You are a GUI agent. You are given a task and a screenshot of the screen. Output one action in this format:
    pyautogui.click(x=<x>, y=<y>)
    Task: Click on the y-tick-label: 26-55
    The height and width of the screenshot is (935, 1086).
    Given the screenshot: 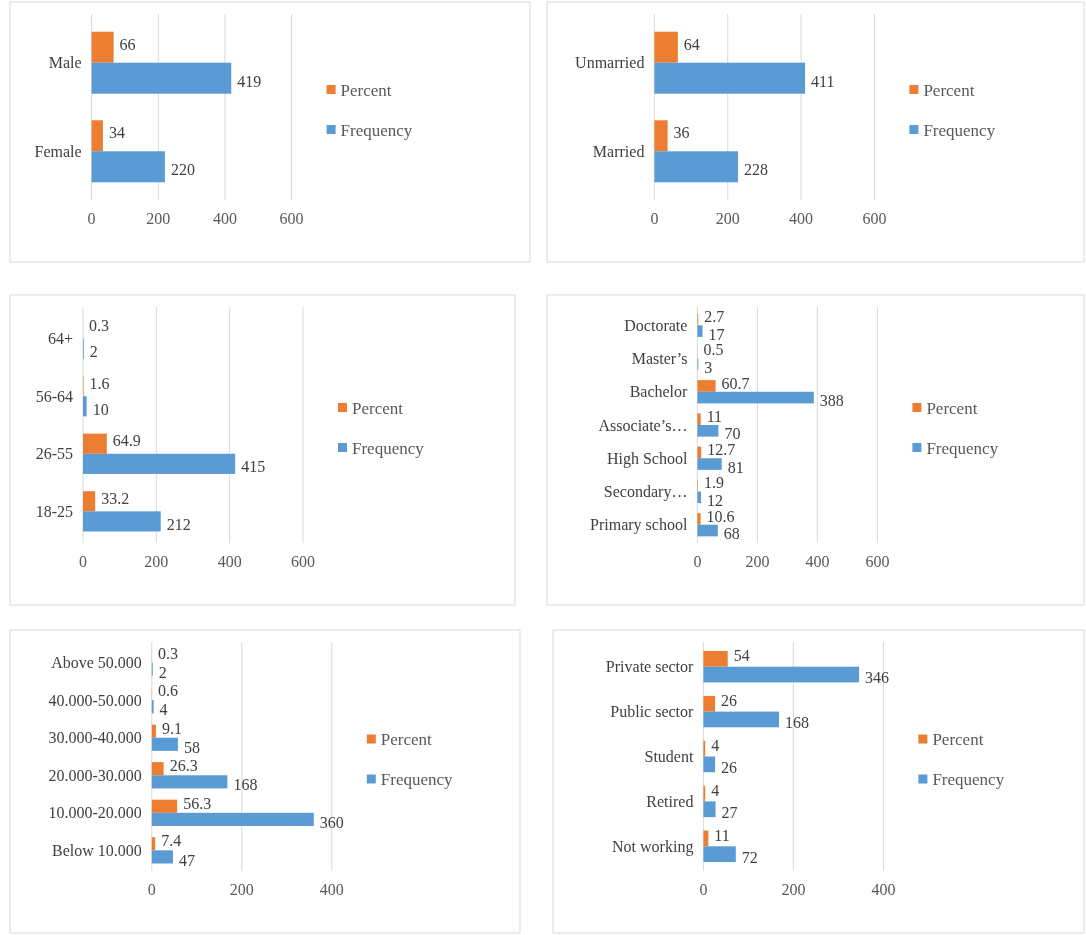 What is the action you would take?
    pyautogui.click(x=54, y=454)
    